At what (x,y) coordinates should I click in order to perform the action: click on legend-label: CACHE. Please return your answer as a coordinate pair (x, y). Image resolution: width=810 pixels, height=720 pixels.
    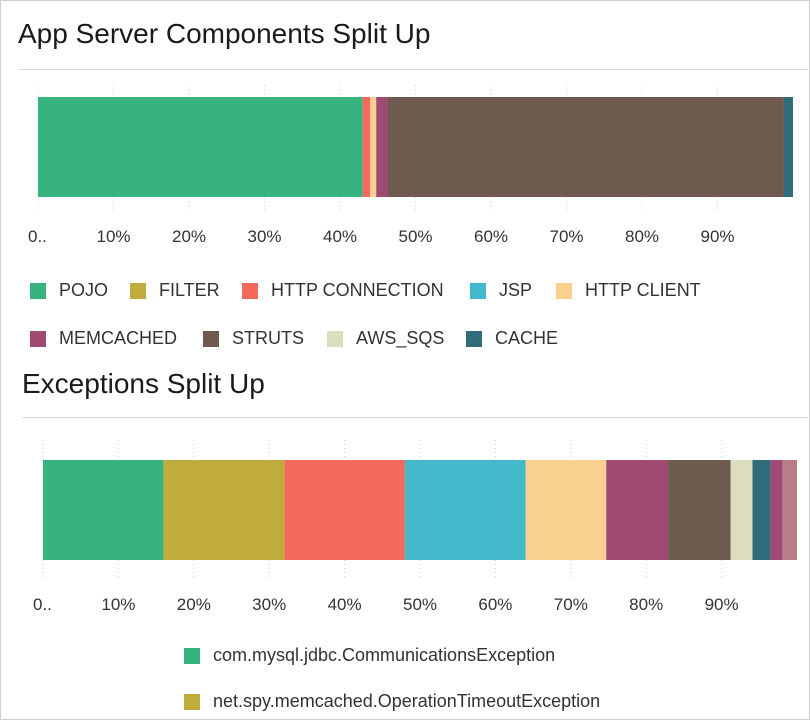
    Looking at the image, I should click on (527, 338).